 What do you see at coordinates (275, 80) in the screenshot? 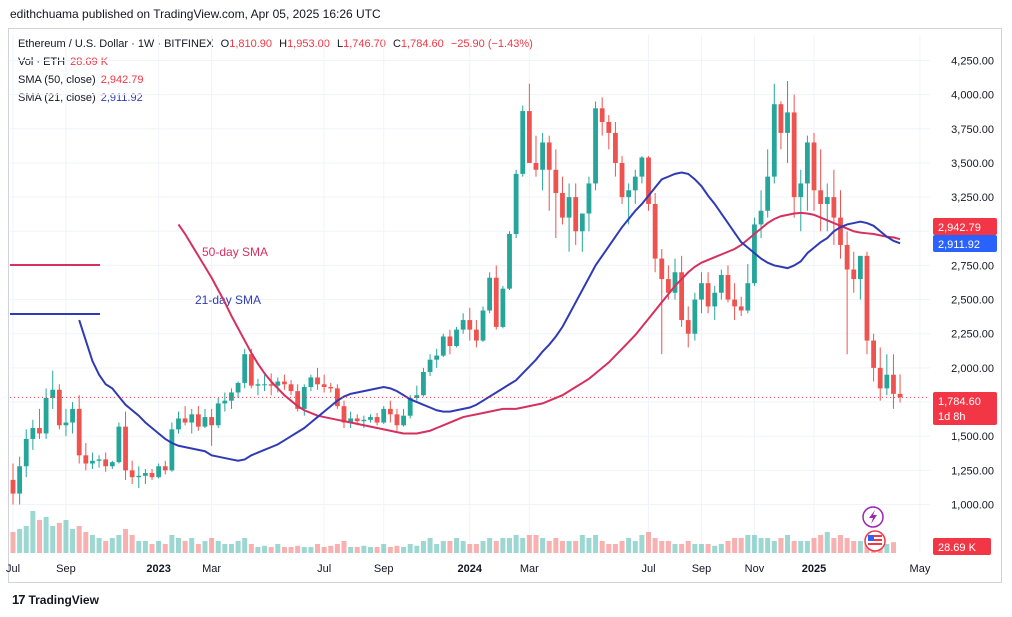
I see `sma50-legend-row: SMA (50, close) 2,942.79` at bounding box center [275, 80].